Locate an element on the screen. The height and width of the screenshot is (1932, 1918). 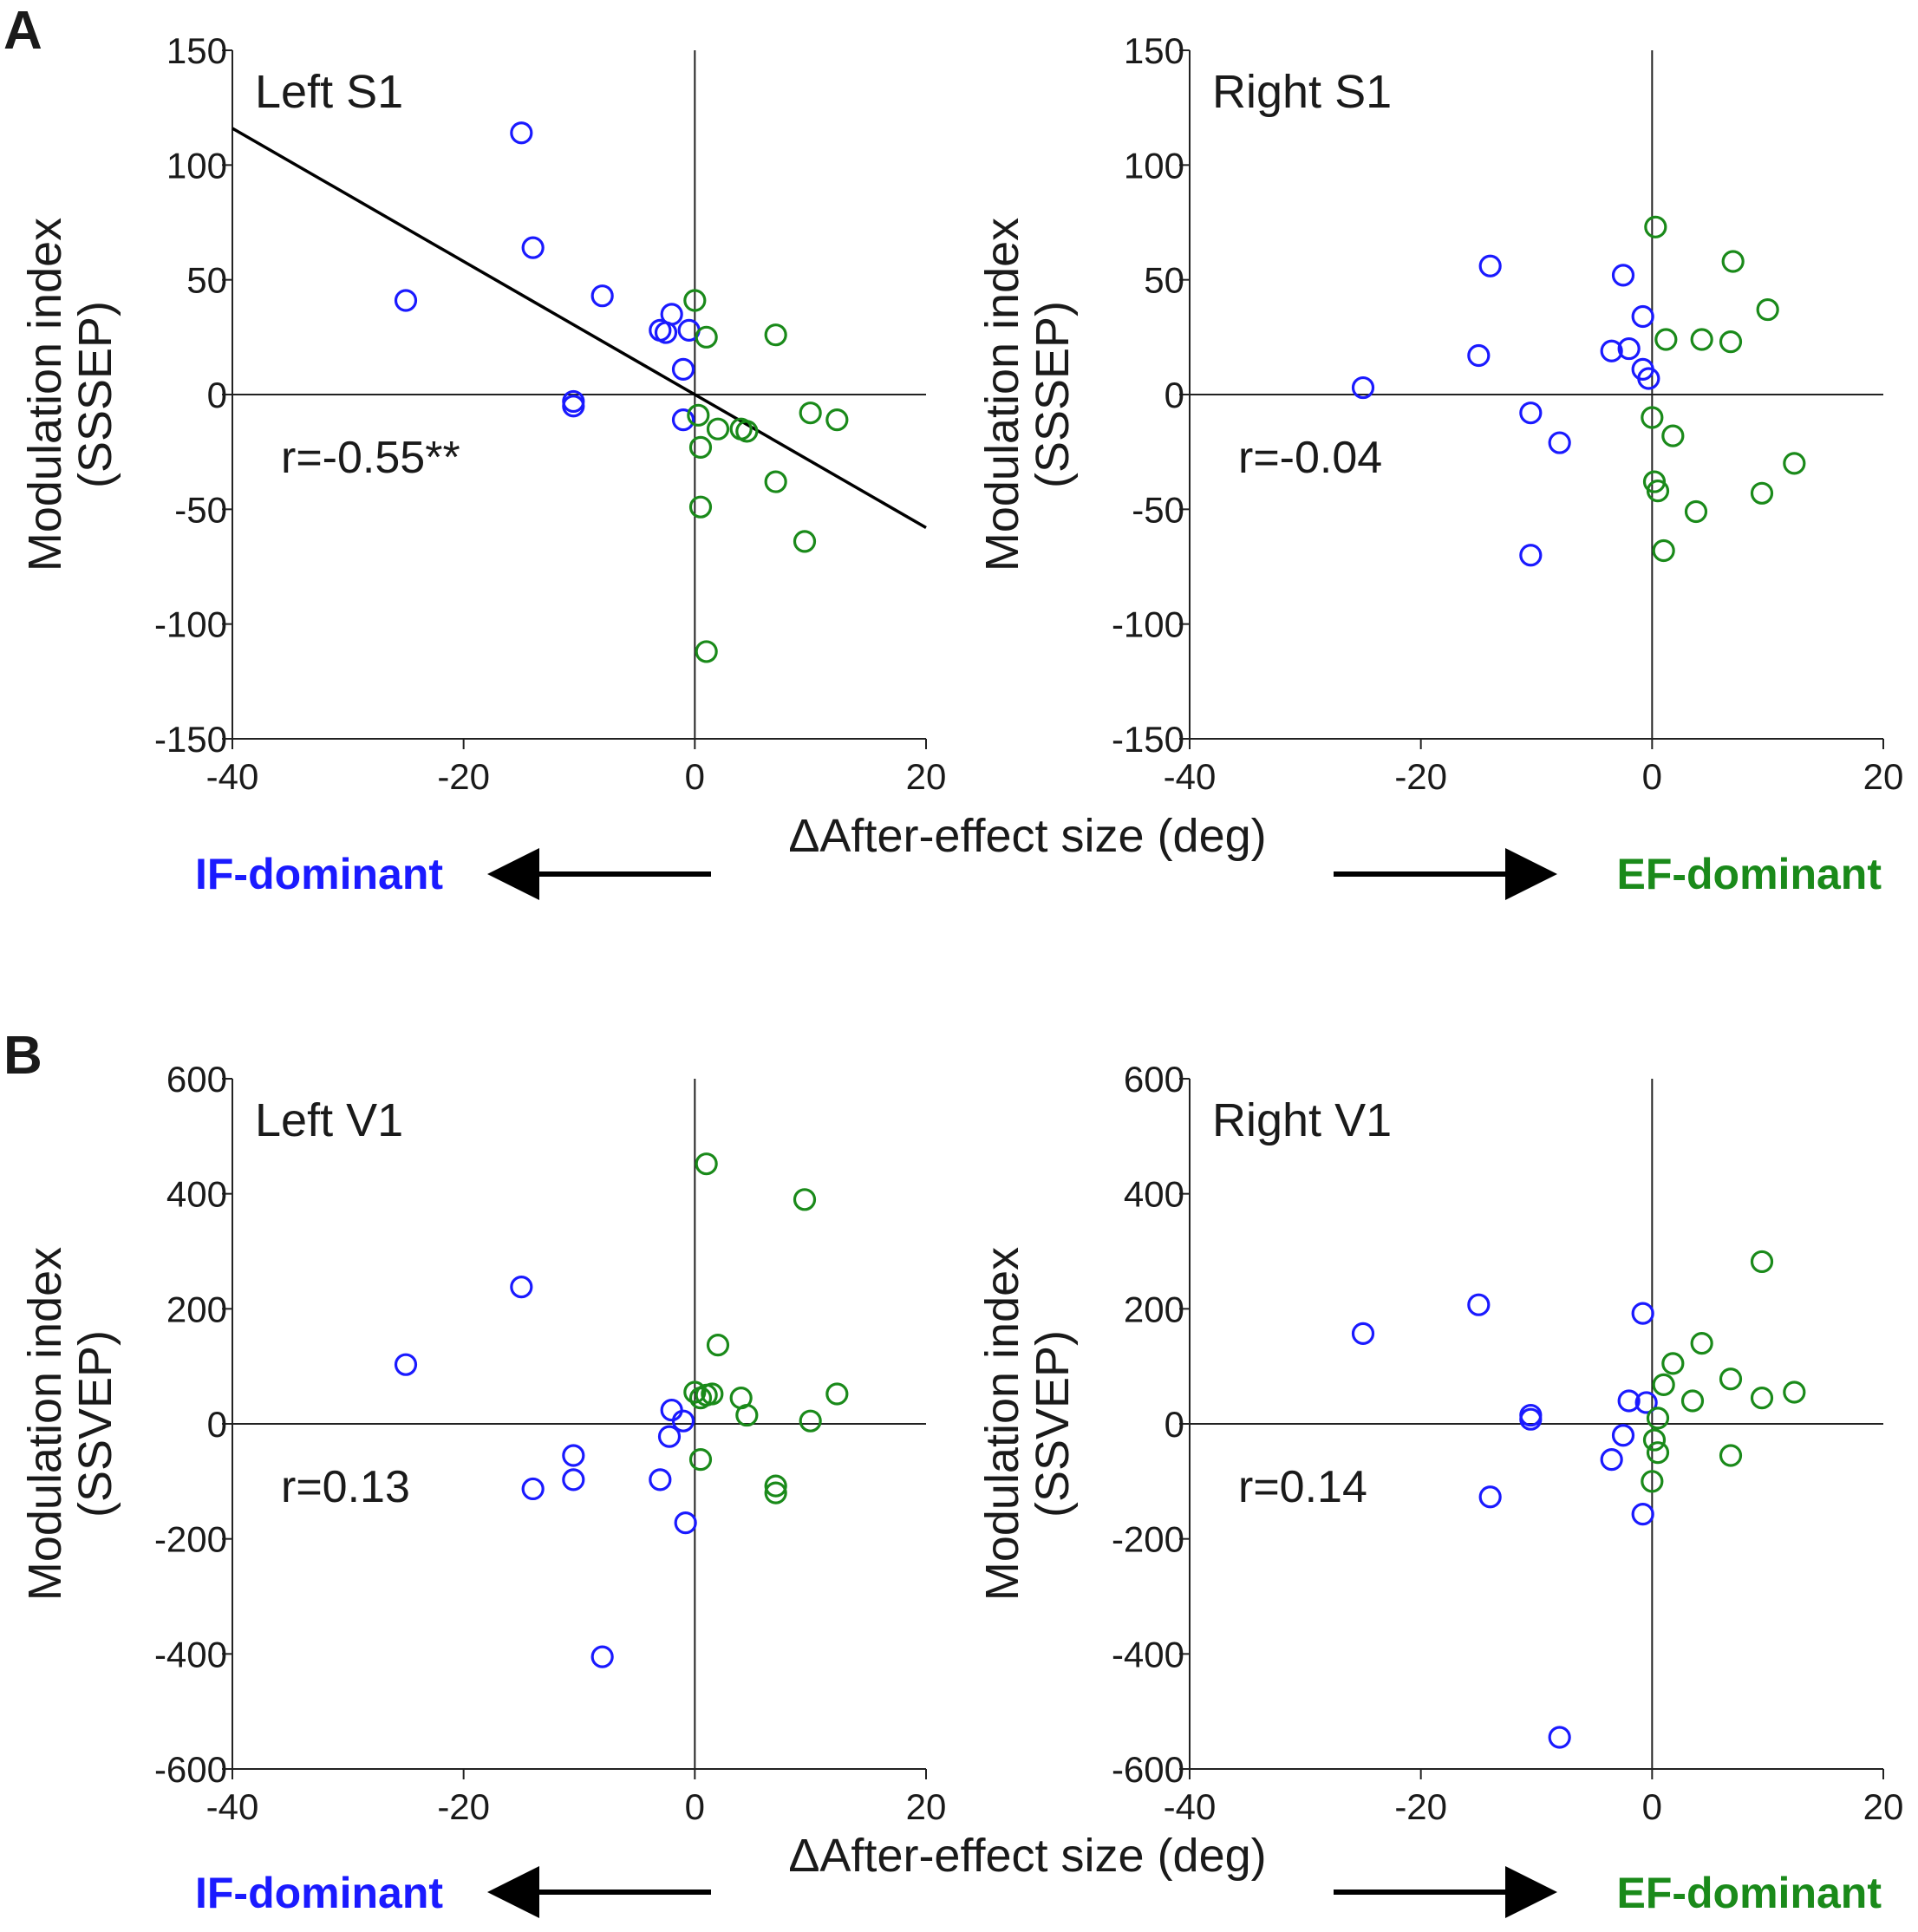
y-tick-label: 400 is located at coordinates (196, 1194).